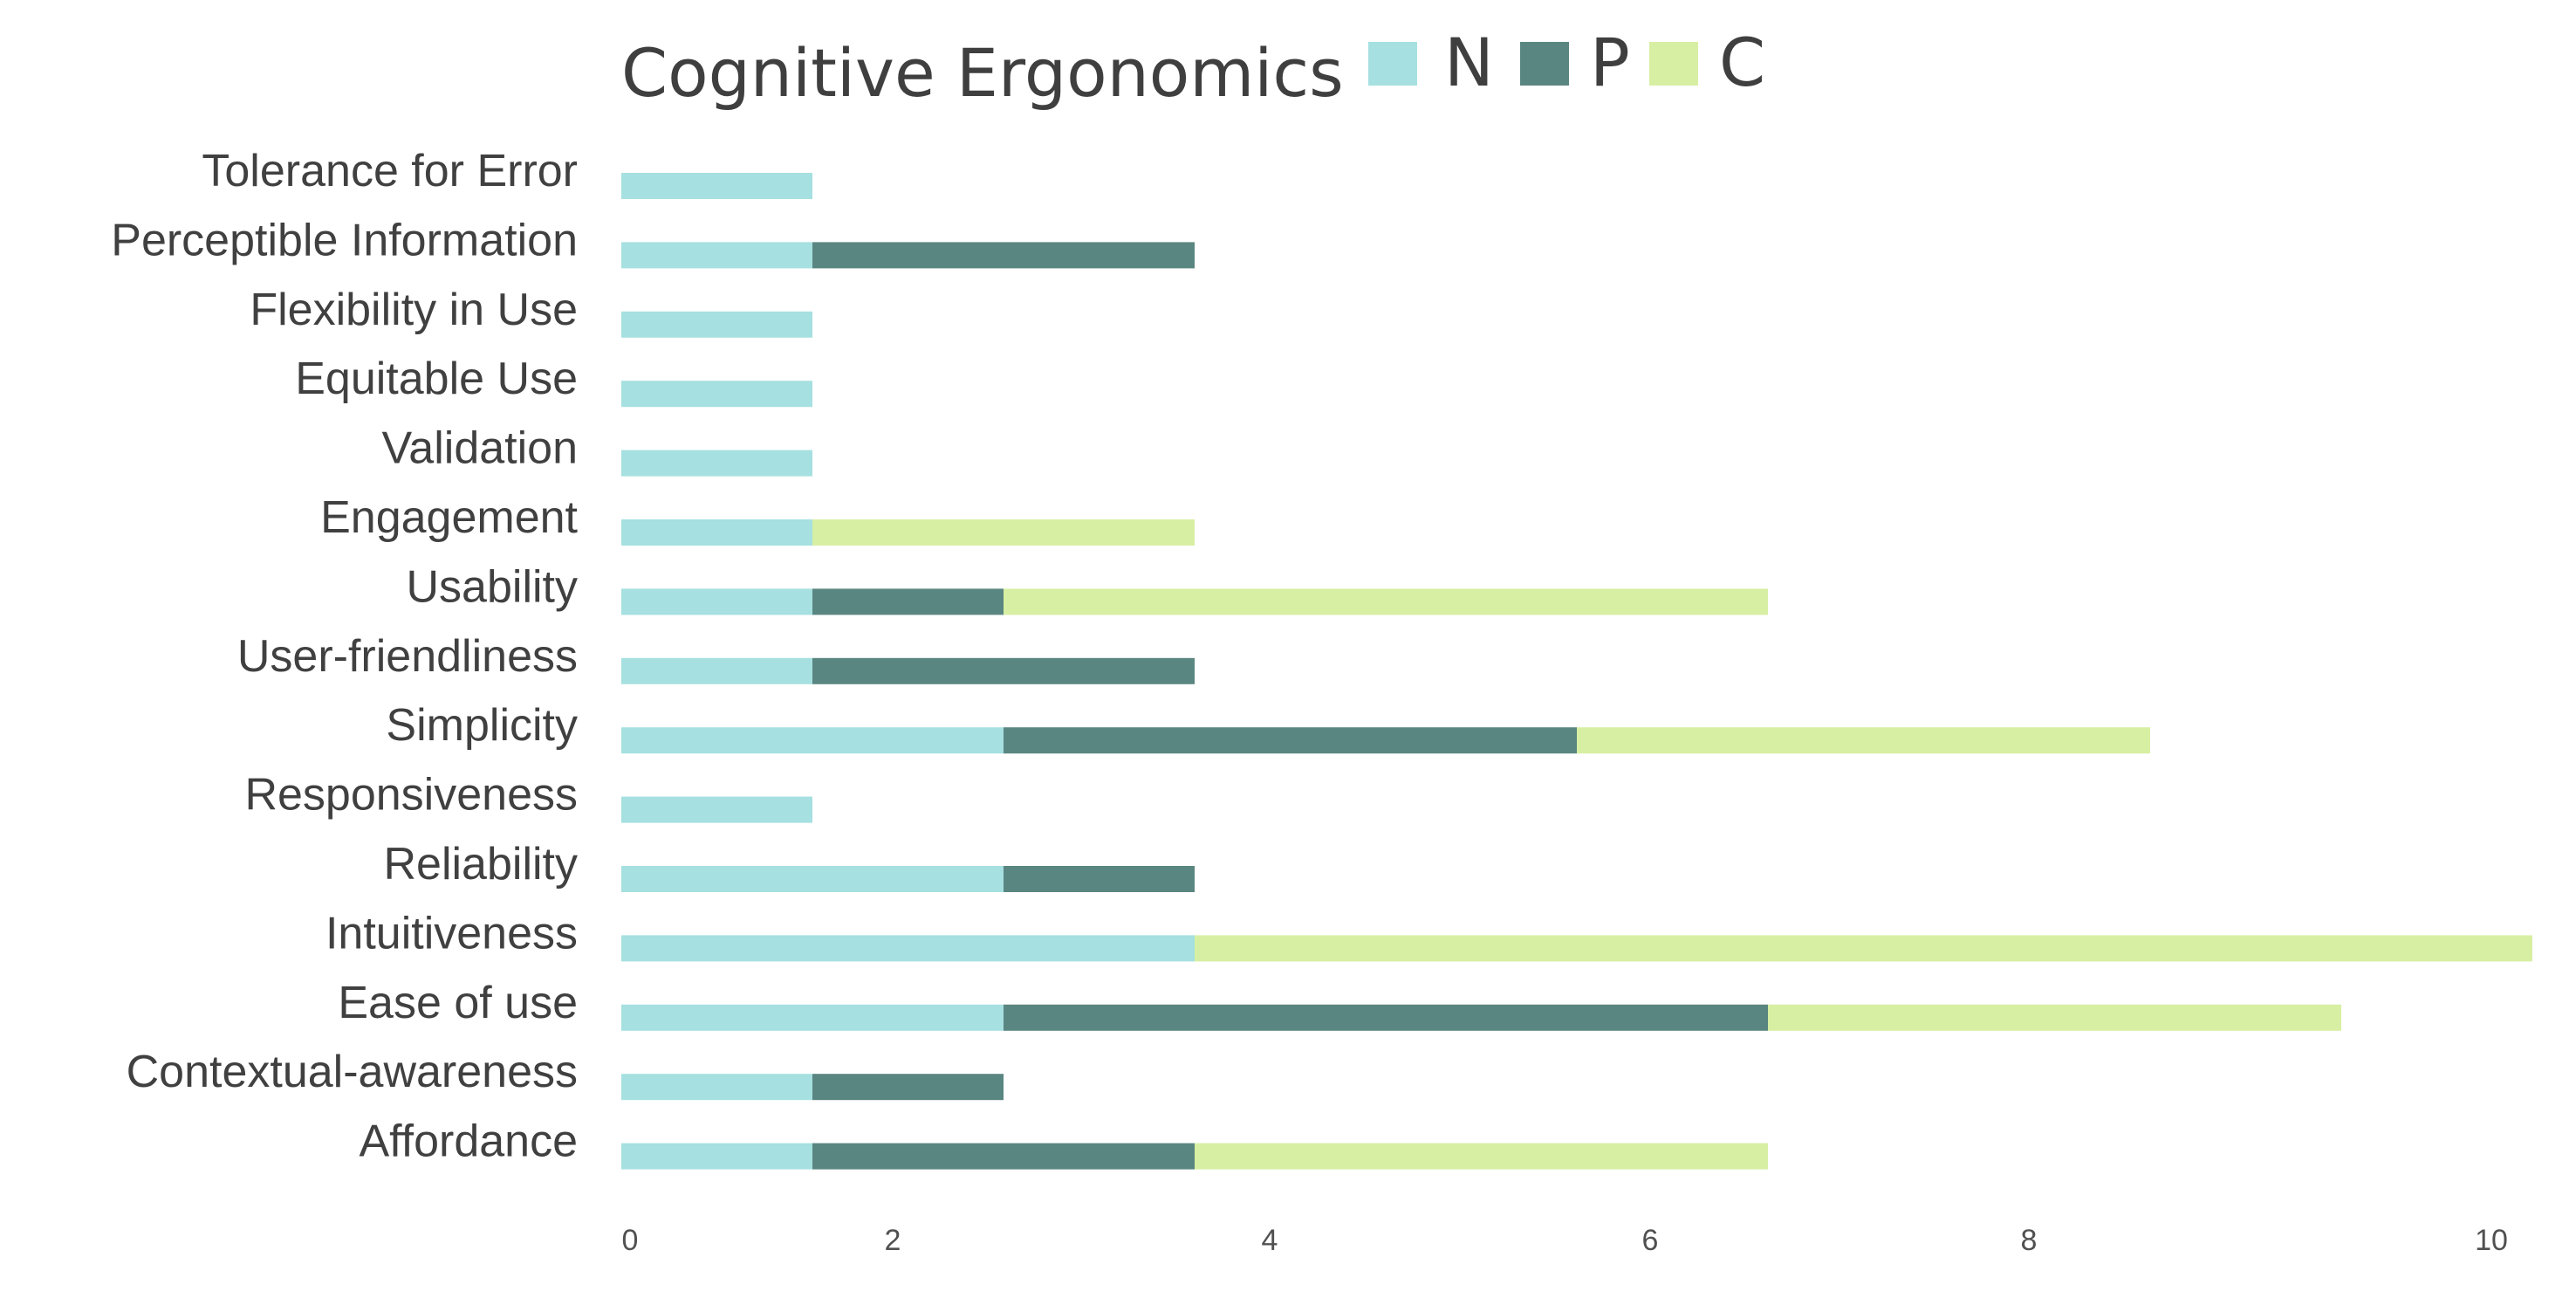 This screenshot has width=2576, height=1312. What do you see at coordinates (1004, 255) in the screenshot?
I see `bar-perceptible-information-p` at bounding box center [1004, 255].